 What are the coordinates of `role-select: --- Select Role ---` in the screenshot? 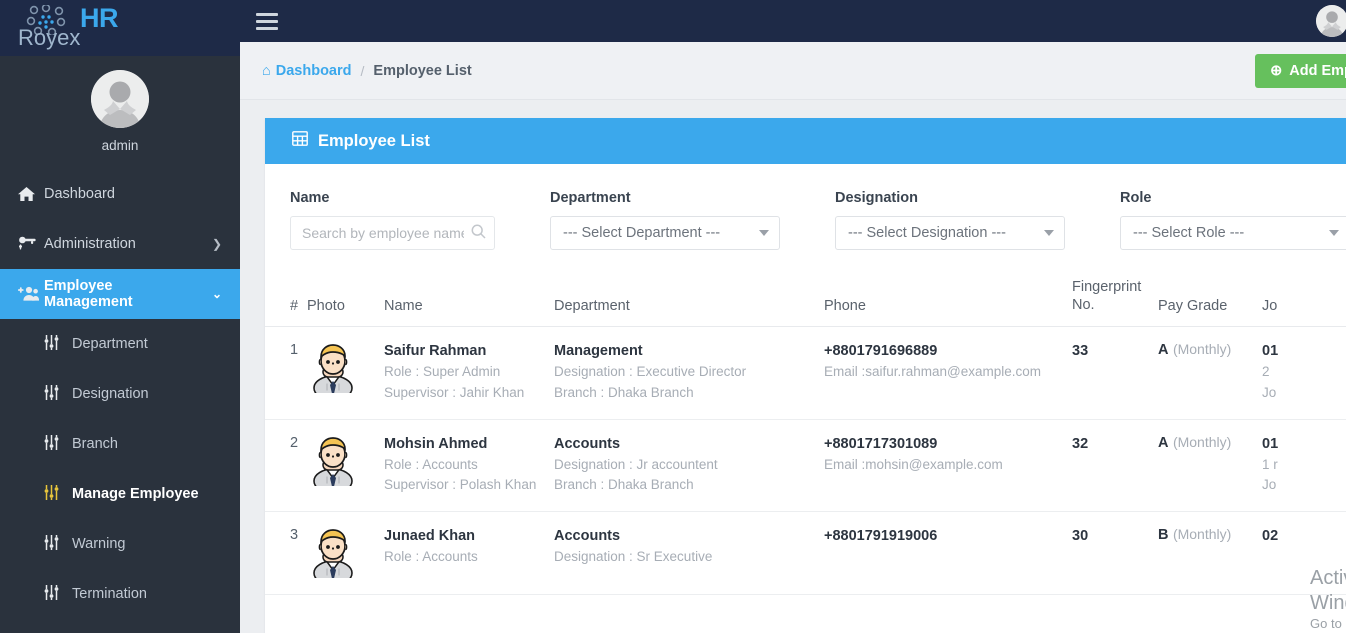 It's located at (1233, 233).